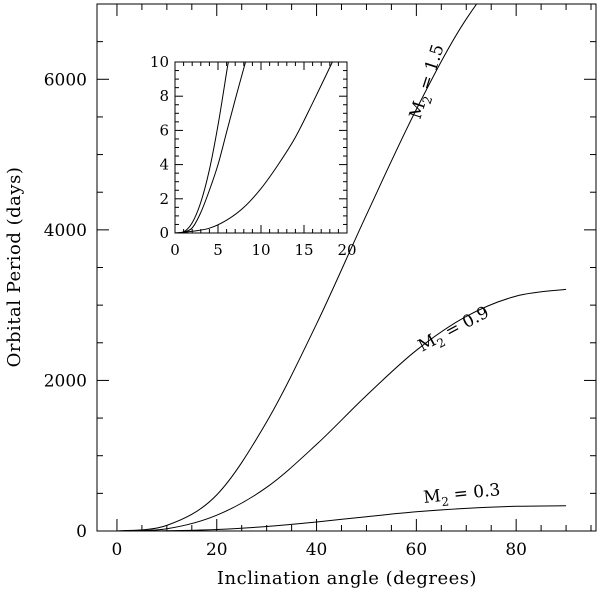 The width and height of the screenshot is (600, 591). What do you see at coordinates (461, 495) in the screenshot?
I see `series-label-3: M2 = 0.3` at bounding box center [461, 495].